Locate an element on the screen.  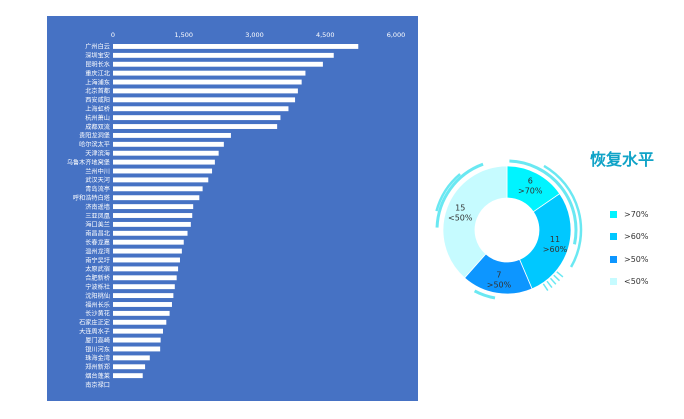
category-label: 太原武宿 is located at coordinates (97, 269).